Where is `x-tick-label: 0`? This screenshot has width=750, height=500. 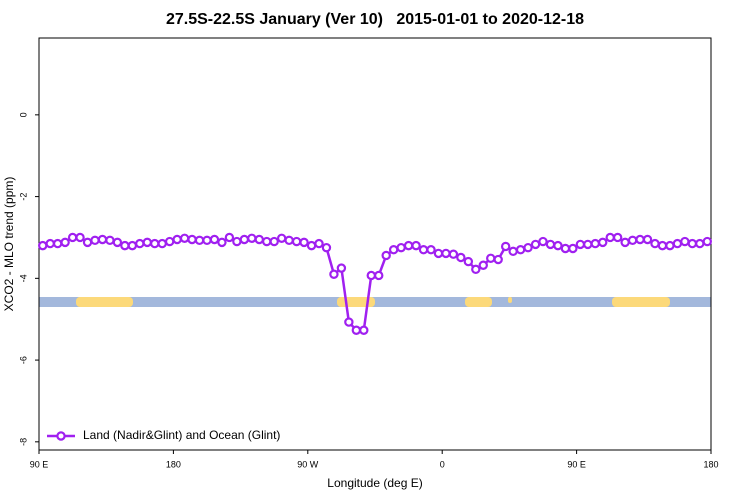 x-tick-label: 0 is located at coordinates (442, 464).